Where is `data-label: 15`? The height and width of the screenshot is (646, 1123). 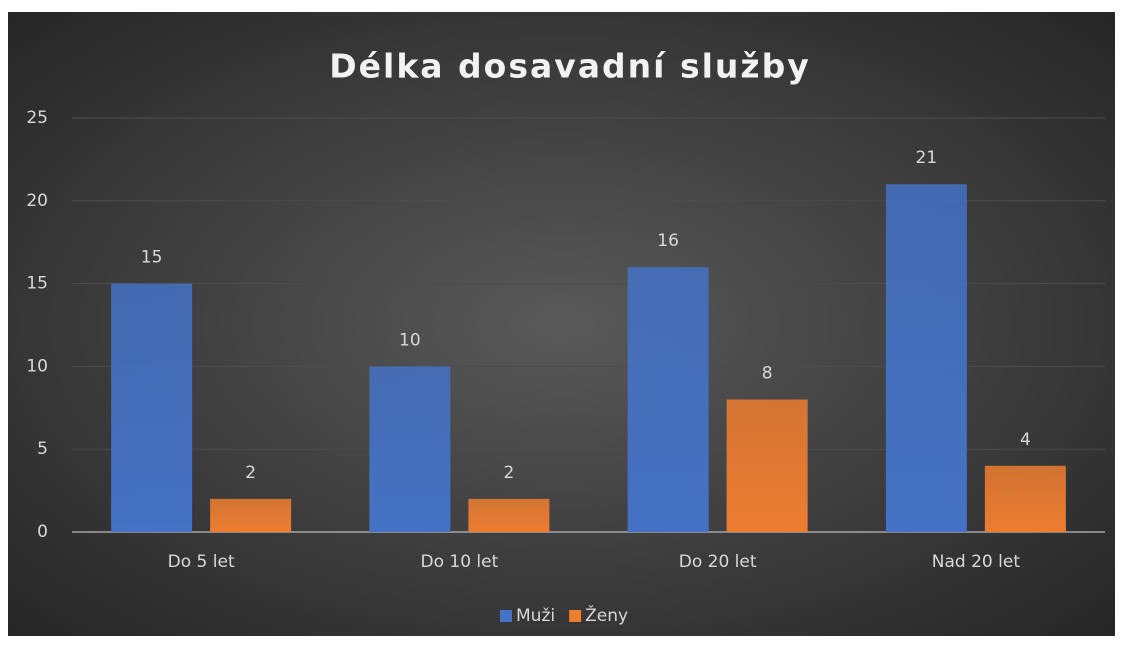
data-label: 15 is located at coordinates (152, 258).